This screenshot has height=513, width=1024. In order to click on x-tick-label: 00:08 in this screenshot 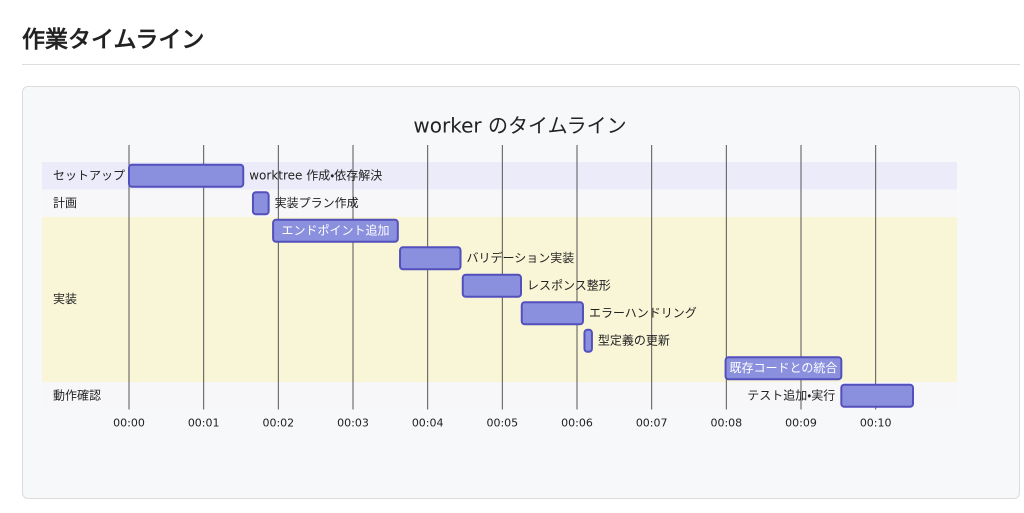, I will do `click(726, 423)`.